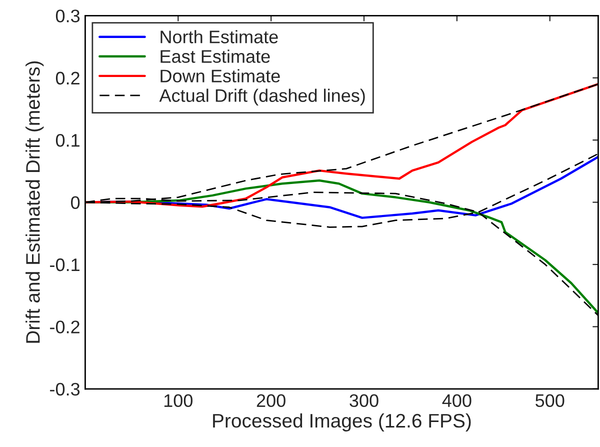  What do you see at coordinates (271, 401) in the screenshot?
I see `x-tick-label: 200` at bounding box center [271, 401].